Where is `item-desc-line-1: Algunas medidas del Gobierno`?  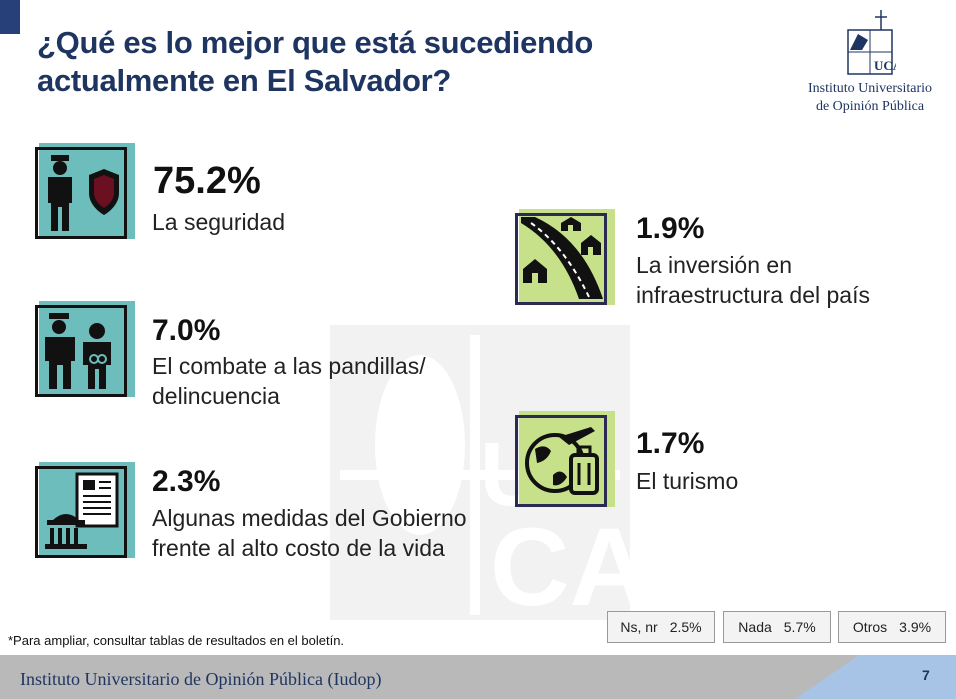
item-desc-line-1: Algunas medidas del Gobierno is located at coordinates (309, 518).